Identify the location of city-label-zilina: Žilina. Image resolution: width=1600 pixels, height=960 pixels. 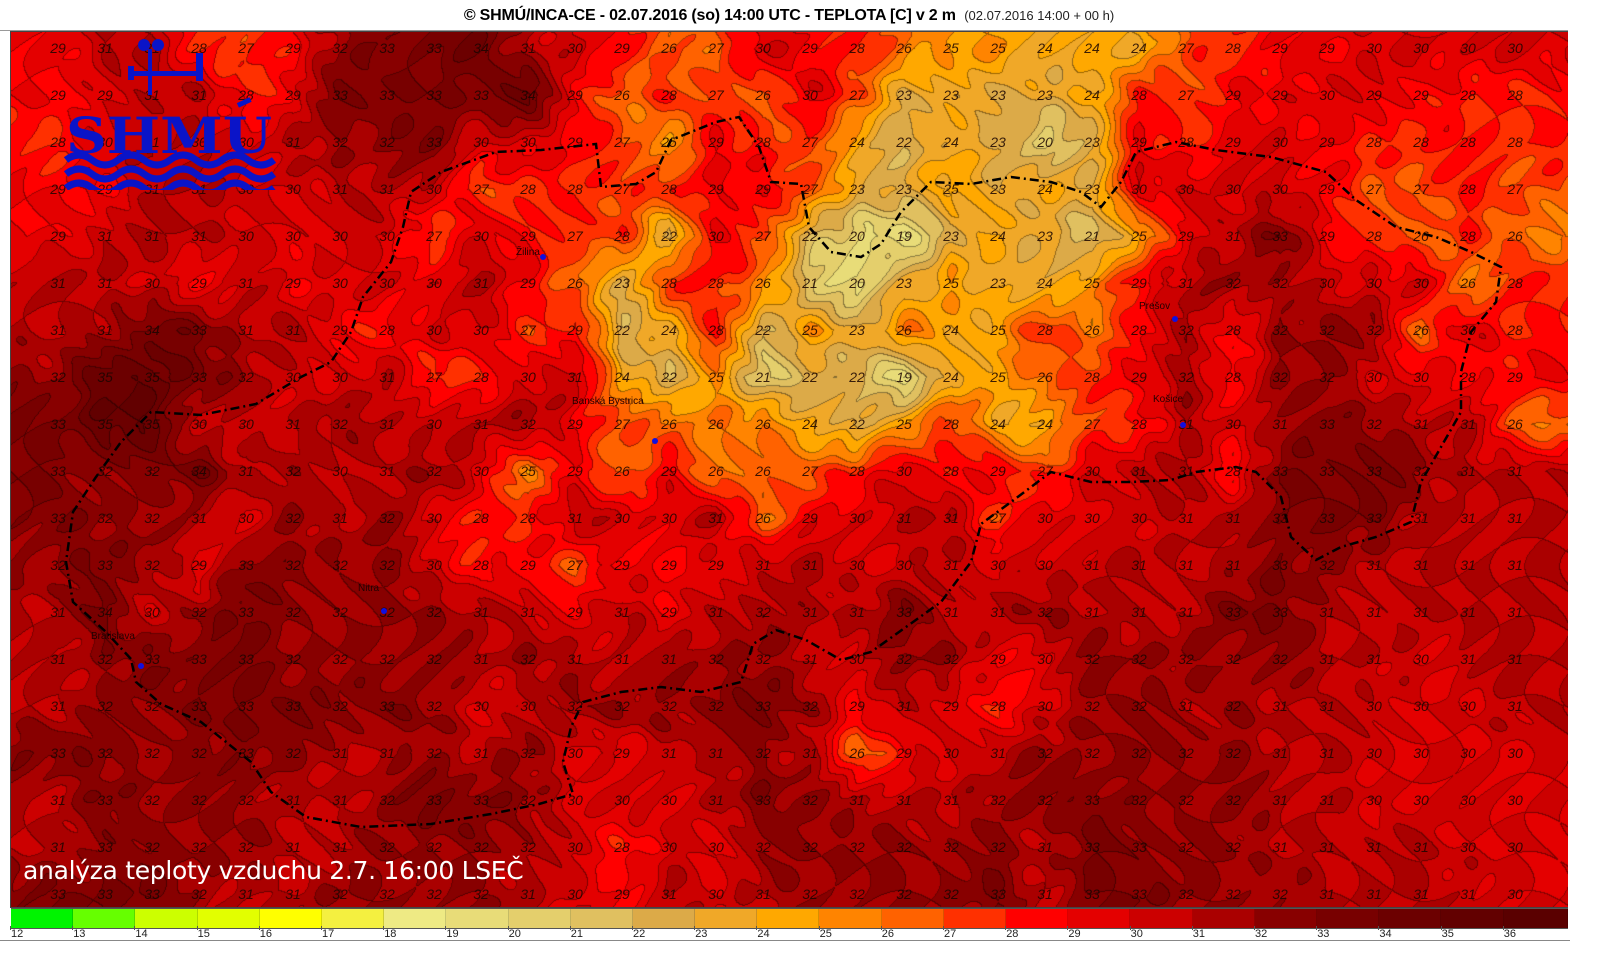
(528, 252).